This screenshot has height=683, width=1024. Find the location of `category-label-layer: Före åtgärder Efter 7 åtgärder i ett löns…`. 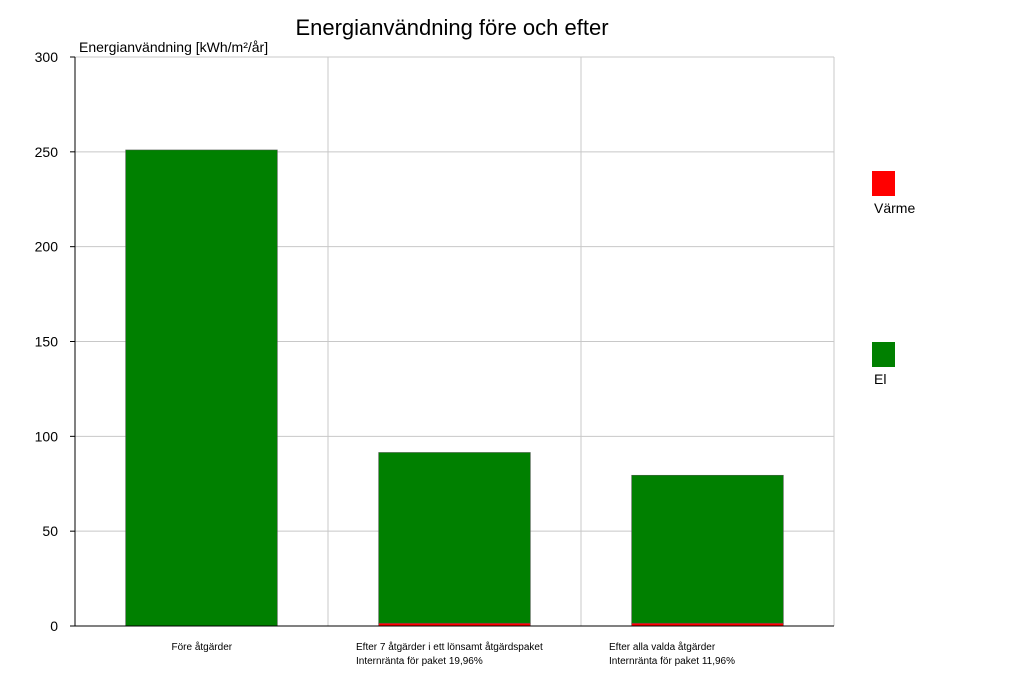

category-label-layer: Före åtgärder Efter 7 åtgärder i ett löns… is located at coordinates (454, 654).